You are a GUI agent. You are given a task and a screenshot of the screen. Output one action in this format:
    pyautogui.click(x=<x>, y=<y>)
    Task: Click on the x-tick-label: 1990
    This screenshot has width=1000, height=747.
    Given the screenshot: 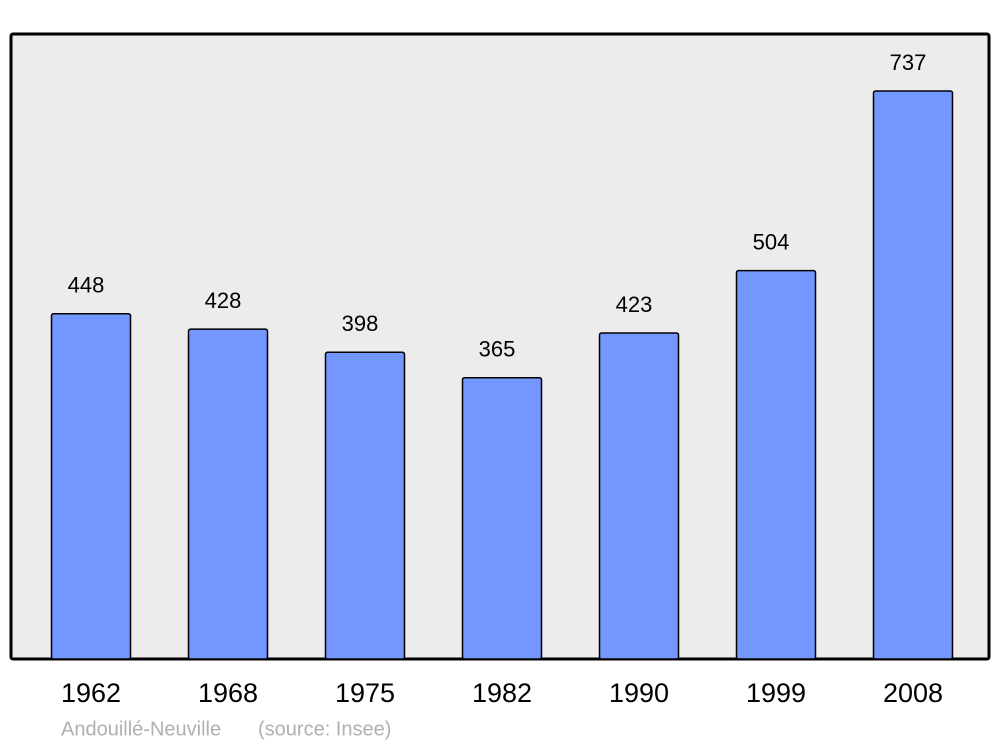 What is the action you would take?
    pyautogui.click(x=639, y=693)
    